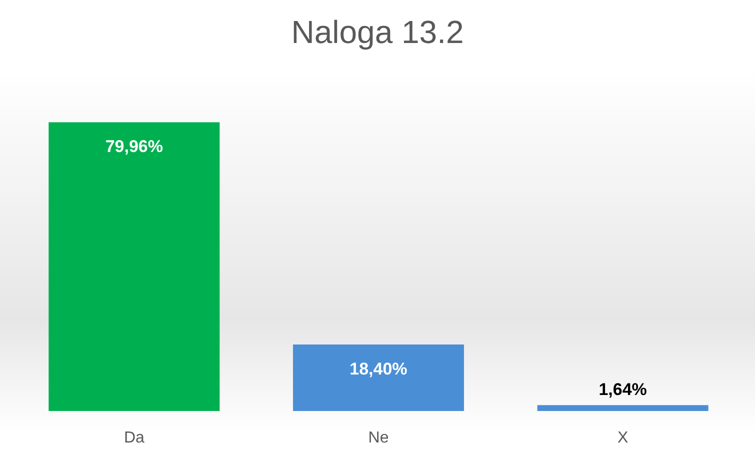 This screenshot has height=456, width=755. I want to click on data-label: 18,40%, so click(379, 369).